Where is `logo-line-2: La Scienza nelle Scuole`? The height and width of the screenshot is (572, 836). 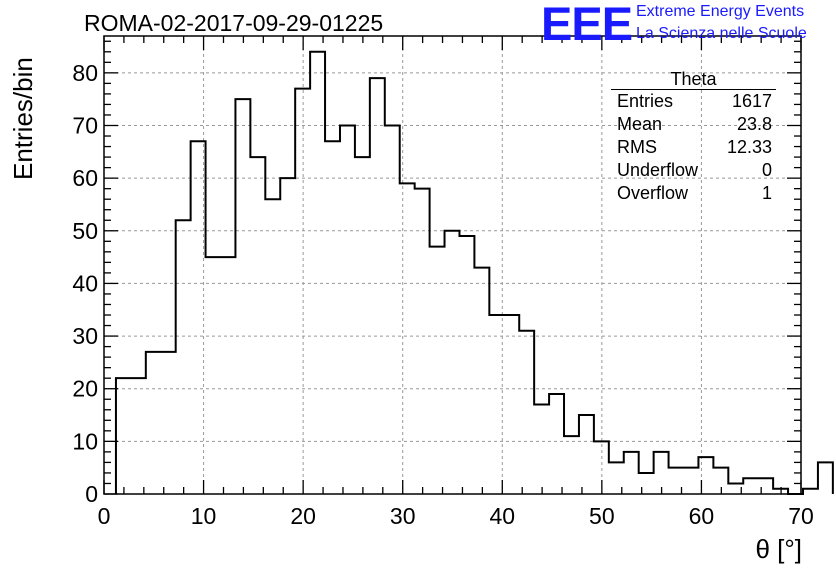 logo-line-2: La Scienza nelle Scuole is located at coordinates (721, 33).